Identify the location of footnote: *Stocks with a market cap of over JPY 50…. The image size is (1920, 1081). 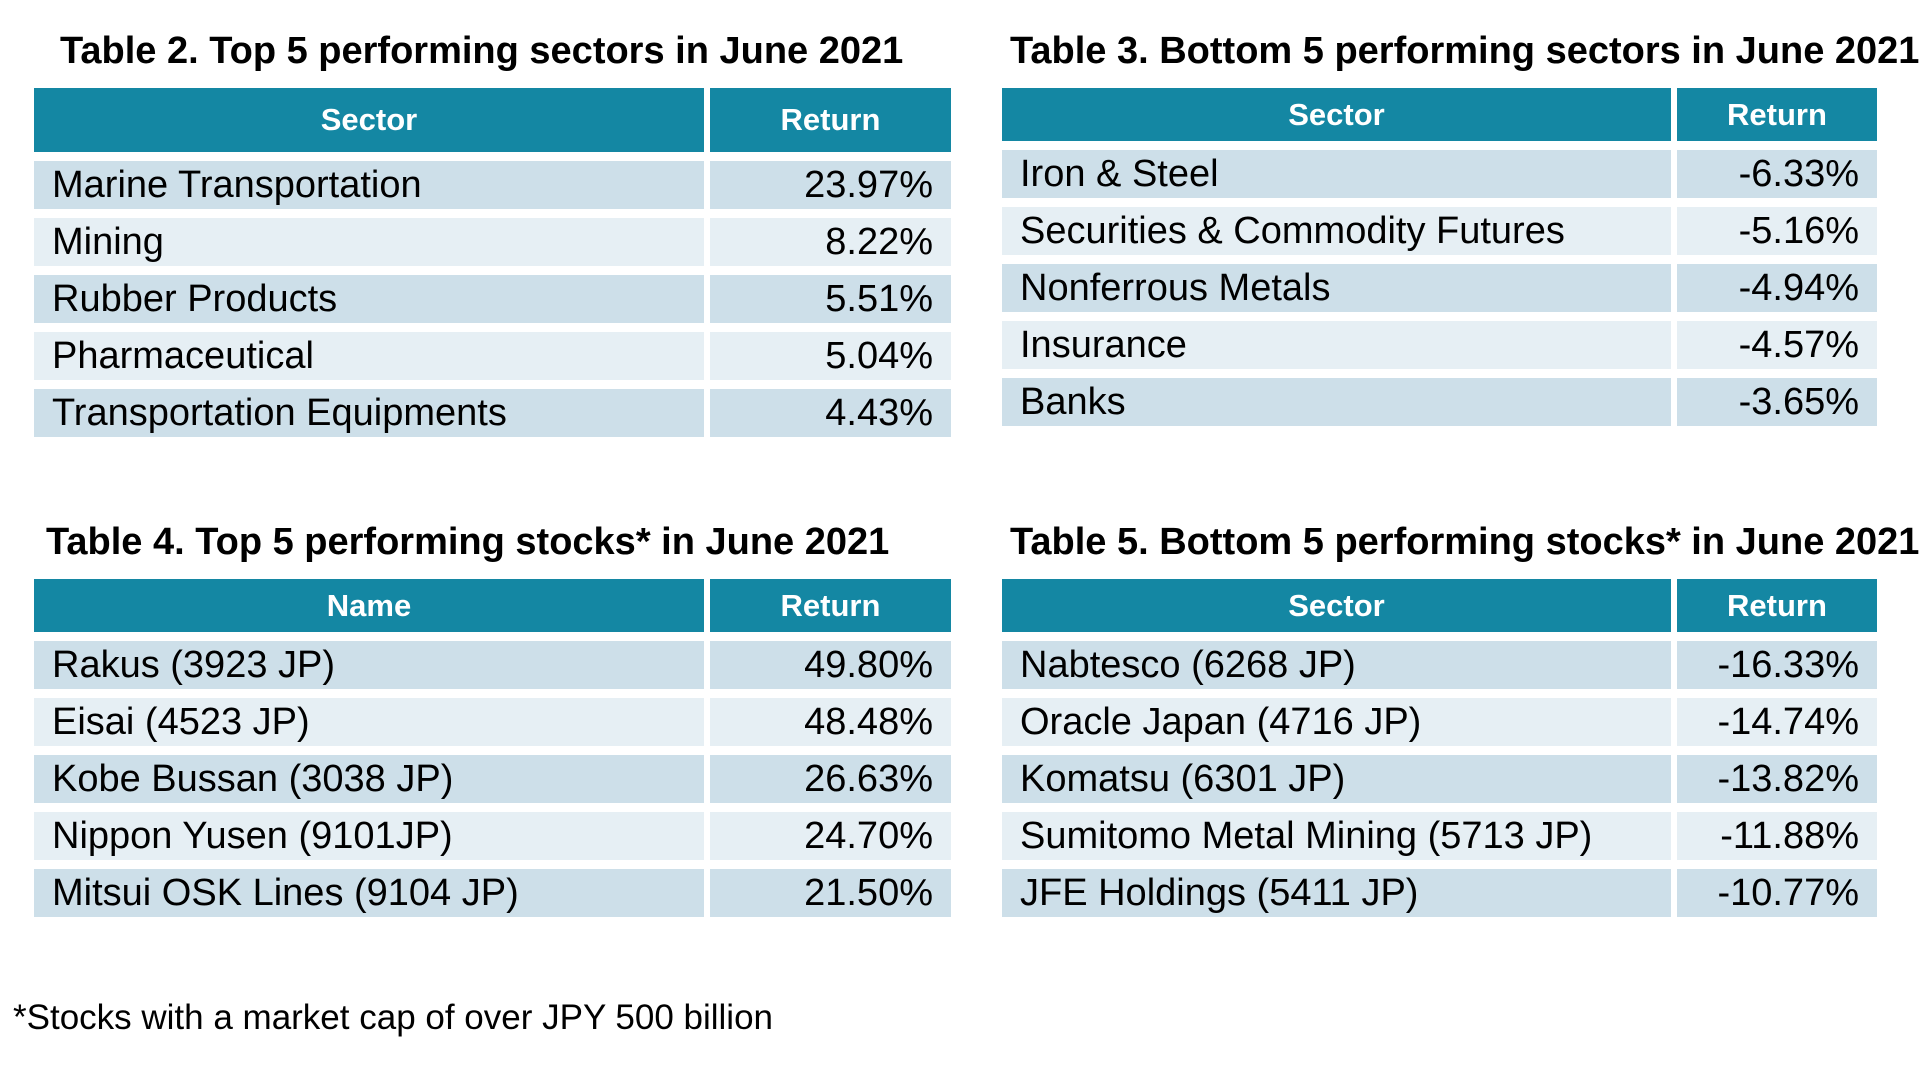
(393, 1017).